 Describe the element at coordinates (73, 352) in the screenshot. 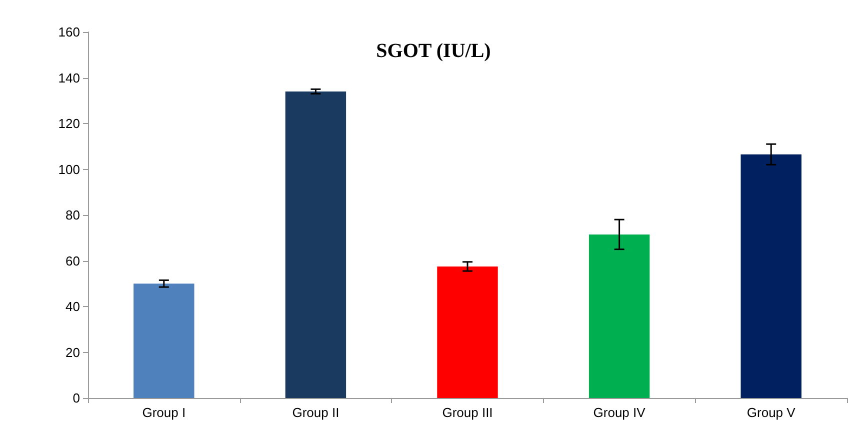

I see `y-tick-label: 20` at that location.